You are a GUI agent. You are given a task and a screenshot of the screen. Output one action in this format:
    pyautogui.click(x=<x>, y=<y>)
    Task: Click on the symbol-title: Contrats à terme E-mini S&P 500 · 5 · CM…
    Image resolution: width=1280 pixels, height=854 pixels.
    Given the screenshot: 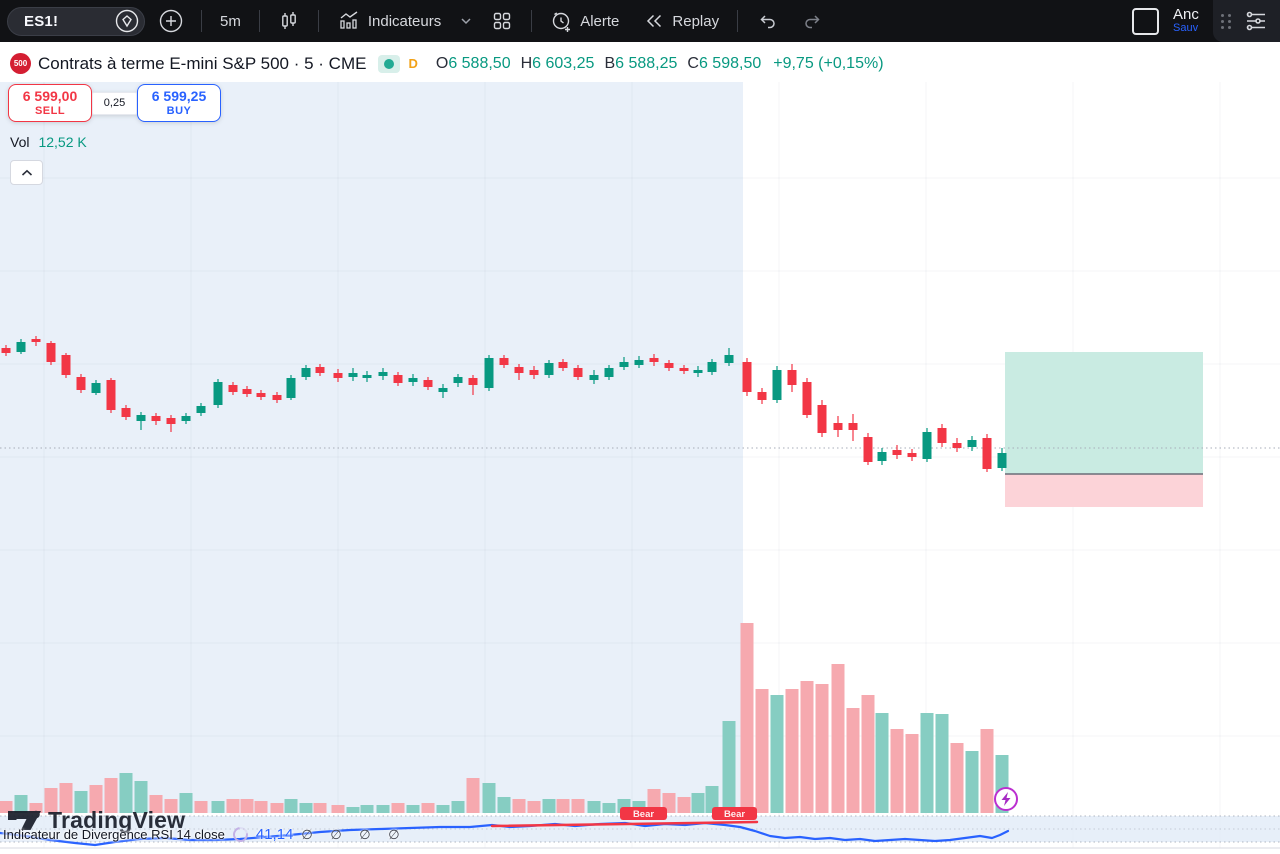 What is the action you would take?
    pyautogui.click(x=202, y=63)
    